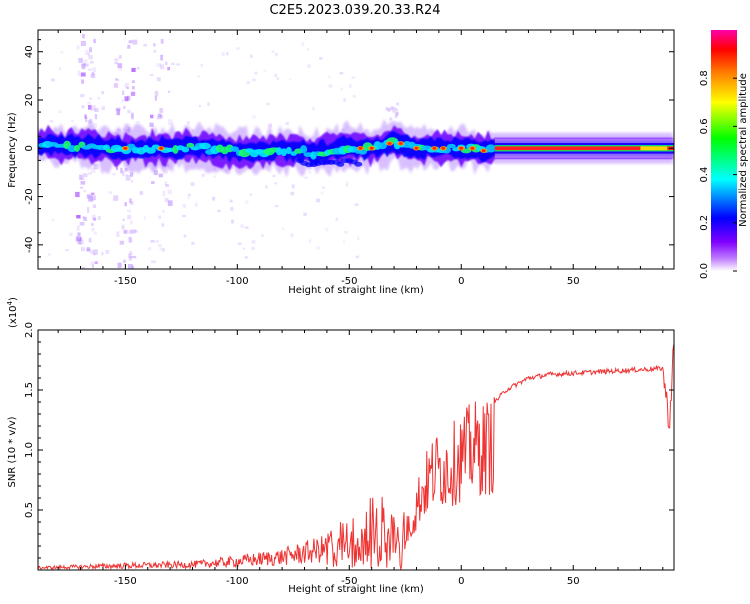 This screenshot has width=750, height=604. Describe the element at coordinates (704, 78) in the screenshot. I see `colorbar-tick-label: 0.8` at that location.